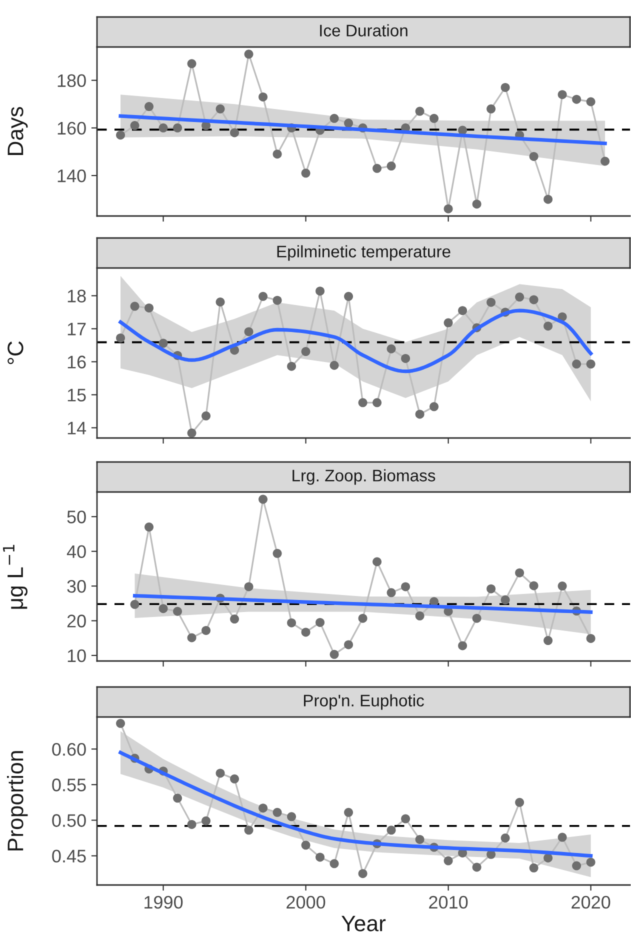  What do you see at coordinates (76, 586) in the screenshot?
I see `y-tick-label: 30` at bounding box center [76, 586].